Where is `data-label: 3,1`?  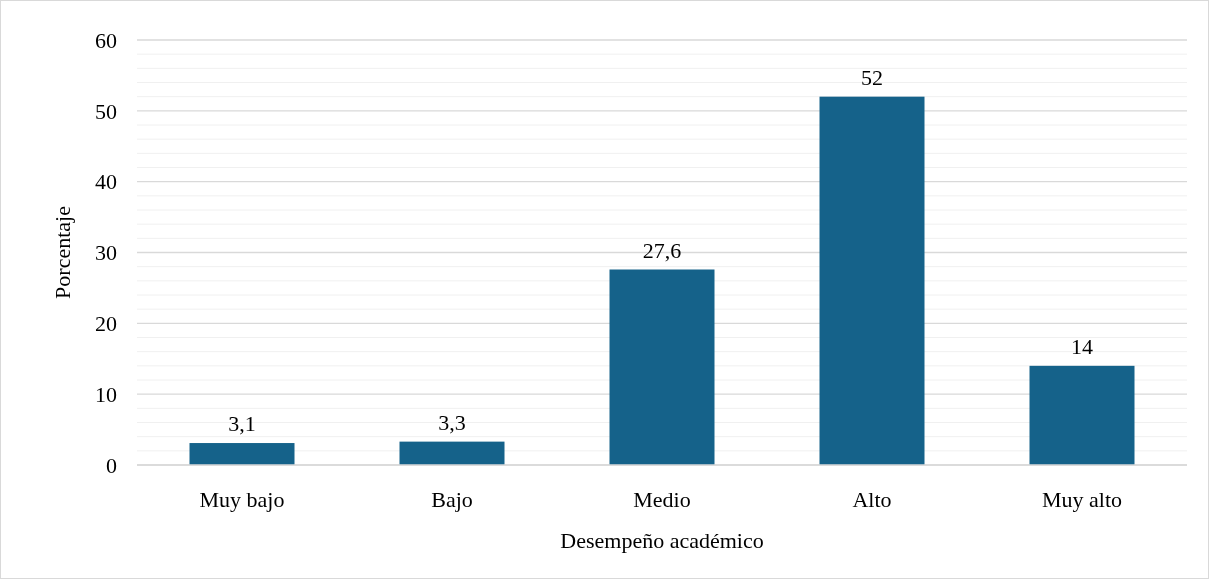
data-label: 3,1 is located at coordinates (242, 424).